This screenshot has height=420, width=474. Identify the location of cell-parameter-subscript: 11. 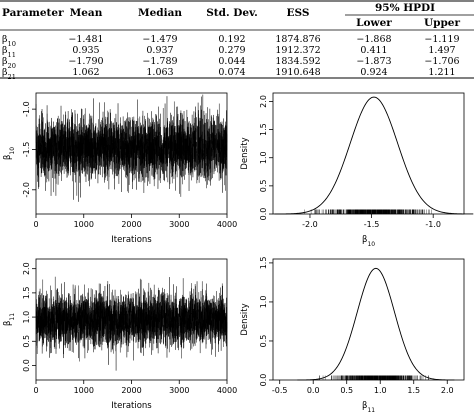
(12, 55).